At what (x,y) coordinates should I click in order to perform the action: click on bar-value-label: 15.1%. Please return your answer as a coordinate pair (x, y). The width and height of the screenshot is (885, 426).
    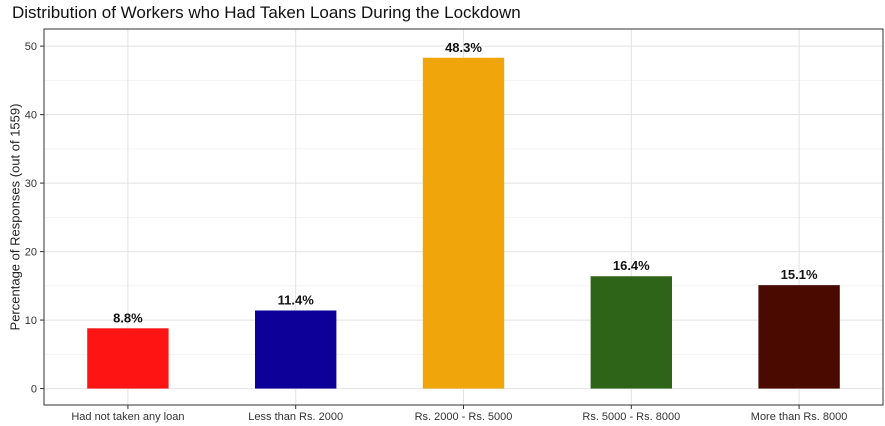
    Looking at the image, I should click on (799, 274).